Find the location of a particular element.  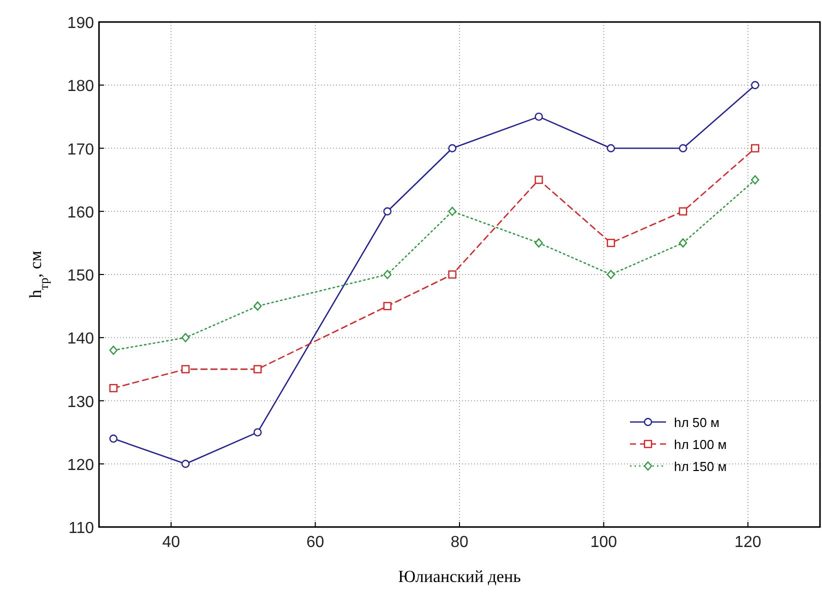

x-tick-label: 80 is located at coordinates (459, 542).